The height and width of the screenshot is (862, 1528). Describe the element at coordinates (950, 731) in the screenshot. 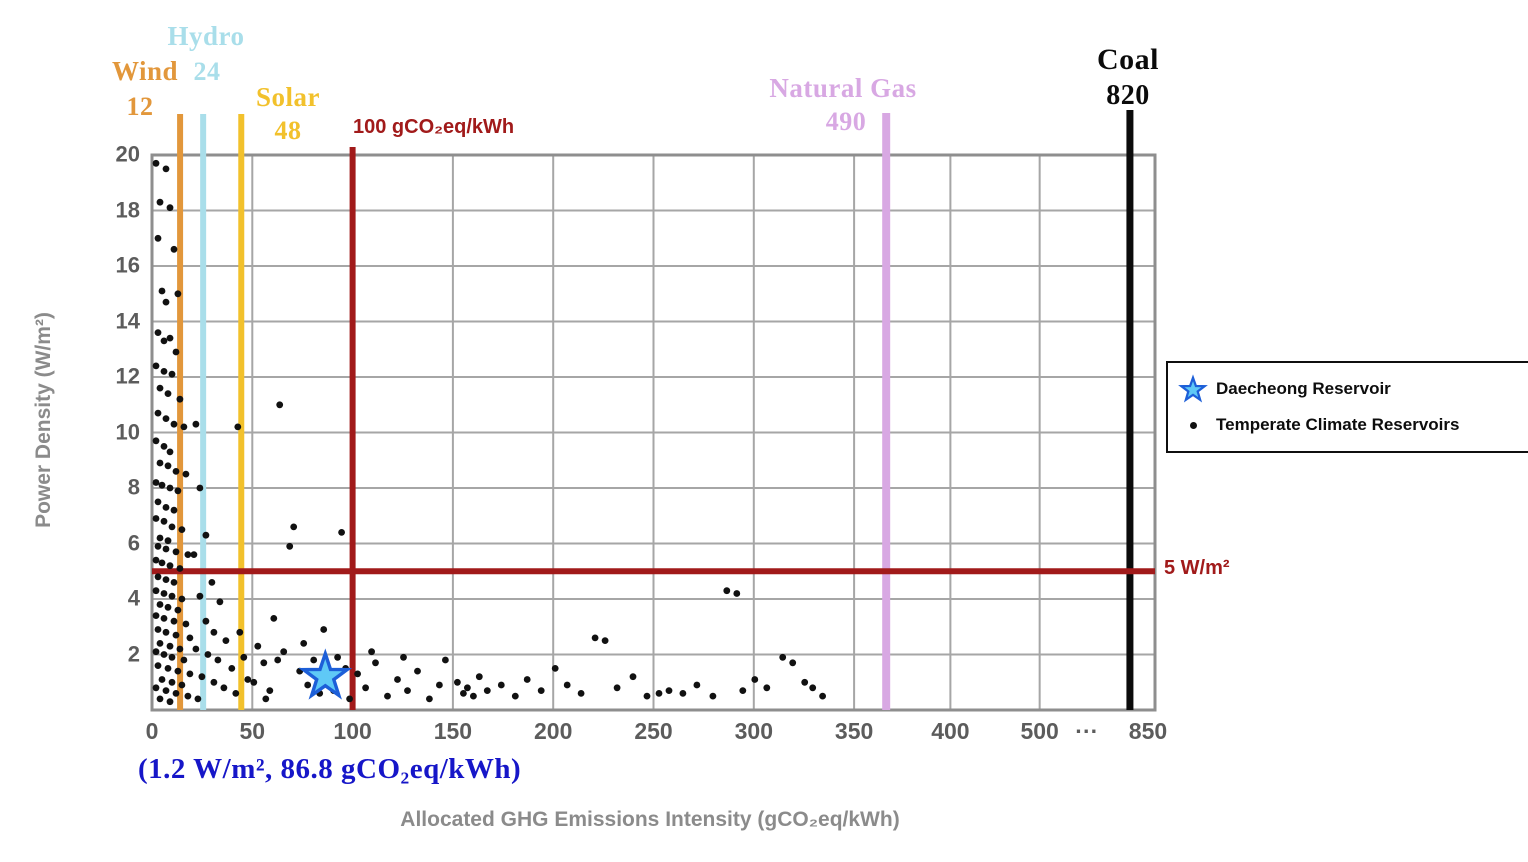

I see `x-tick-label: 400` at that location.